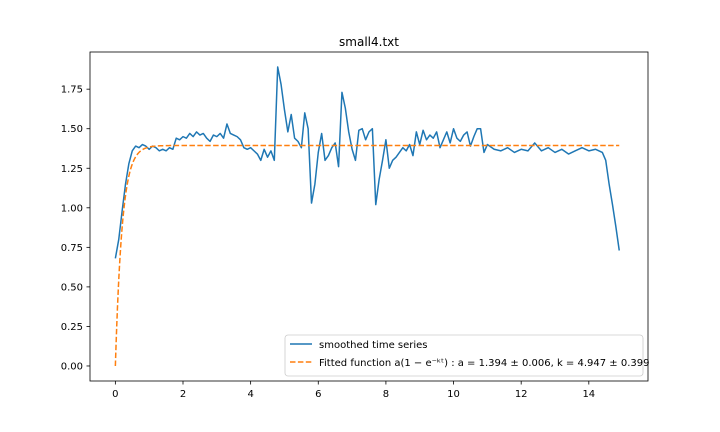 The height and width of the screenshot is (432, 720). What do you see at coordinates (588, 394) in the screenshot?
I see `x-tick-label: 14` at bounding box center [588, 394].